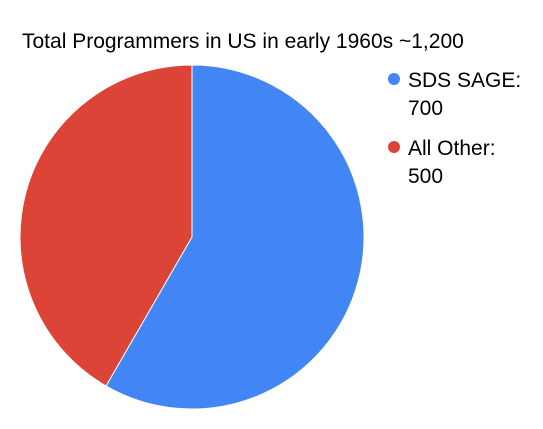  Describe the element at coordinates (454, 128) in the screenshot. I see `legend: SDS SAGE: 700 All Other: 500` at that location.